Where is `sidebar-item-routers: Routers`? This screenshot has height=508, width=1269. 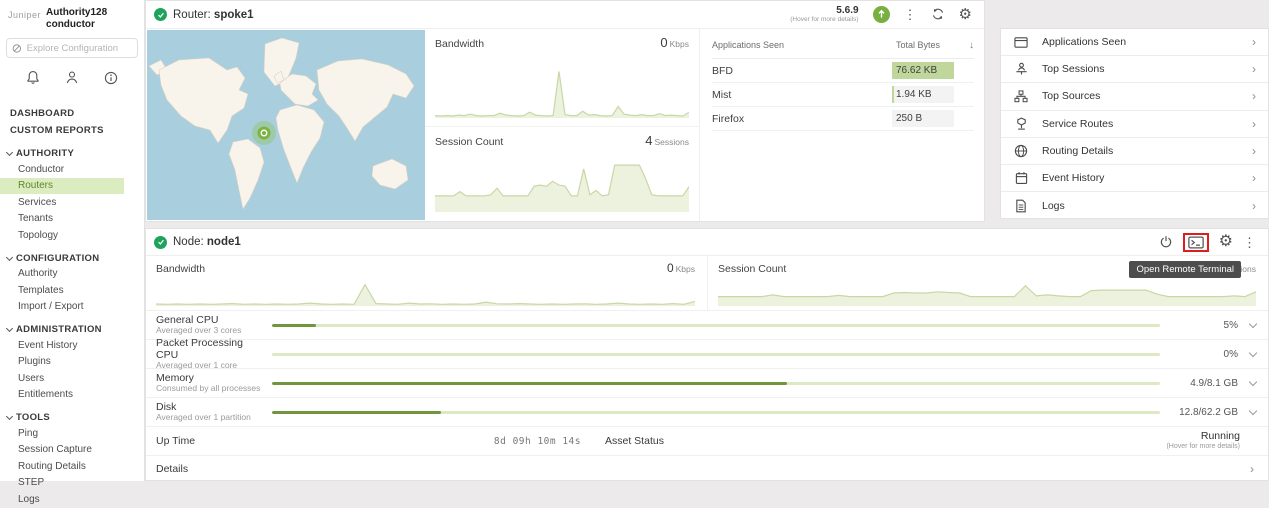 sidebar-item-routers: Routers is located at coordinates (62, 185).